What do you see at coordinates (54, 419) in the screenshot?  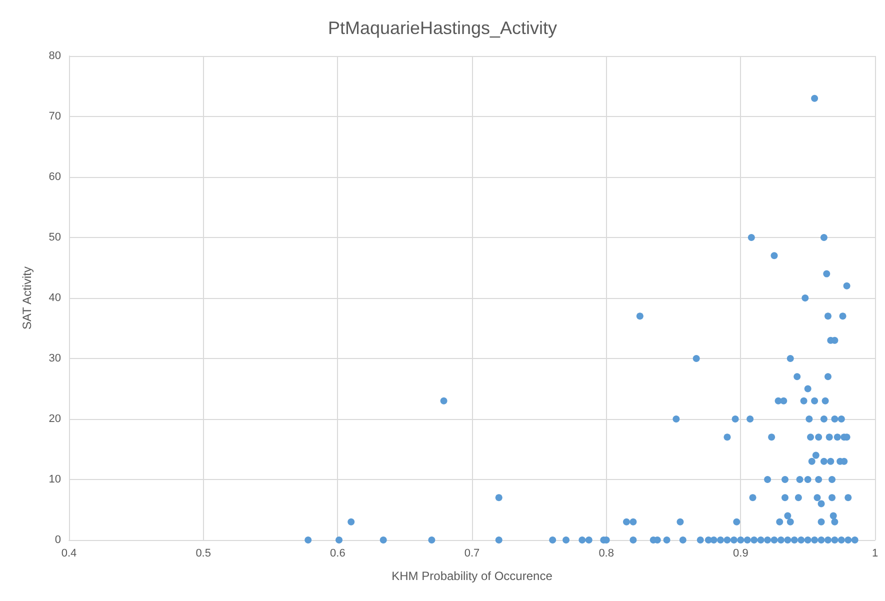 I see `y-tick-label: 20` at bounding box center [54, 419].